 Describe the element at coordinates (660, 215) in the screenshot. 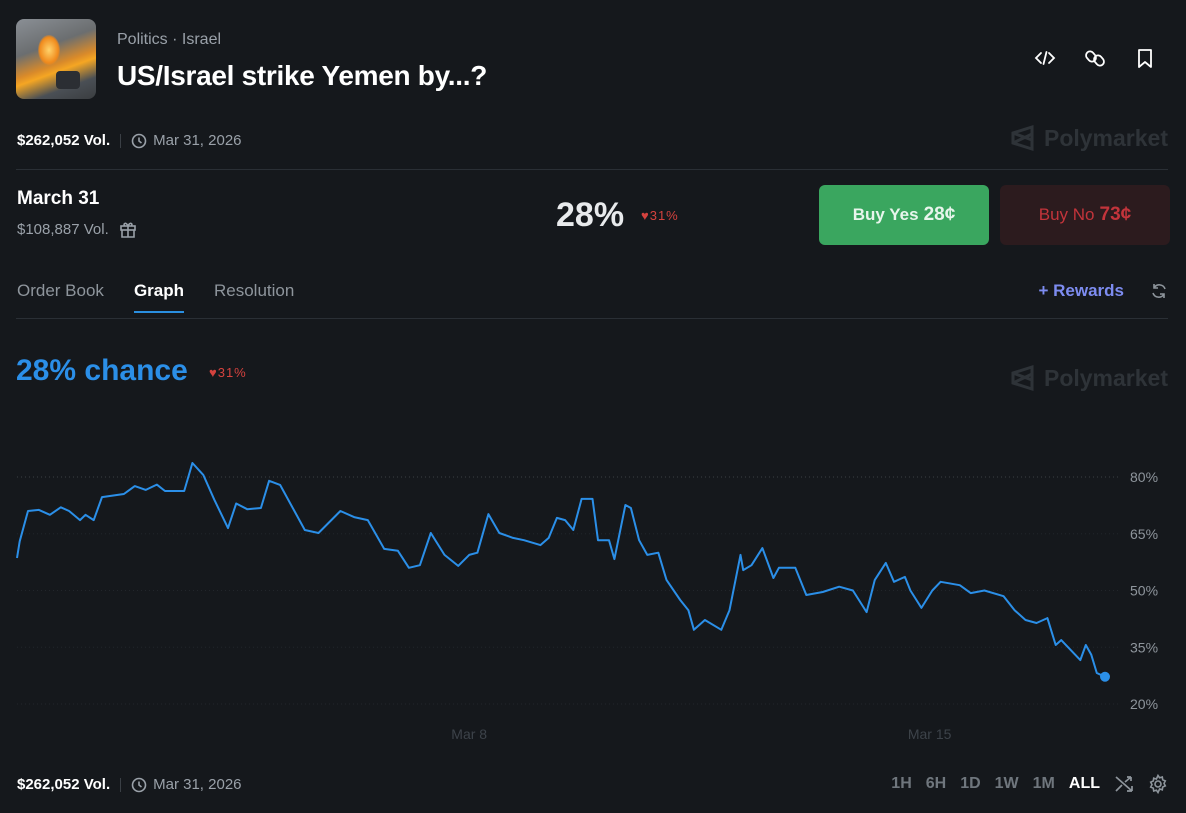

I see `outcome-change: ♥31%` at that location.